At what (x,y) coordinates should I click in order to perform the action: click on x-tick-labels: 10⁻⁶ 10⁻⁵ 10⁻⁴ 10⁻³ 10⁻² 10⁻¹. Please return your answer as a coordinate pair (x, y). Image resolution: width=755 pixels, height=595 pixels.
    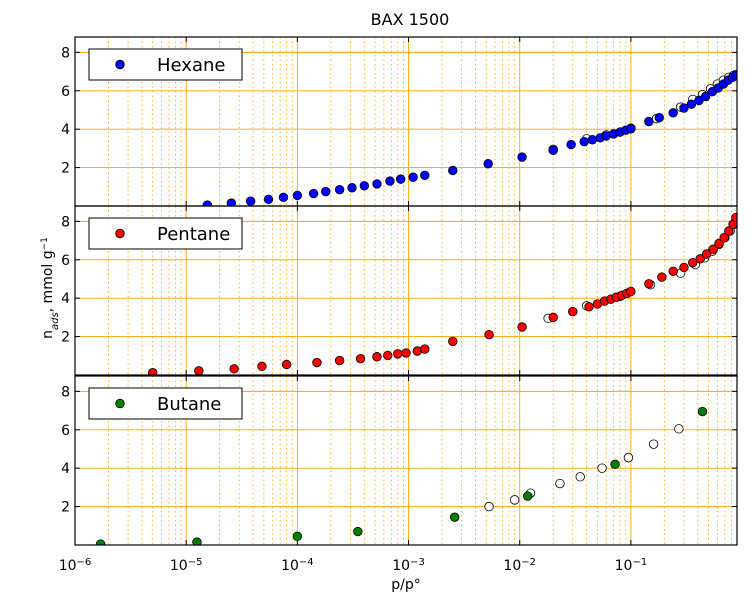
    Looking at the image, I should click on (353, 566).